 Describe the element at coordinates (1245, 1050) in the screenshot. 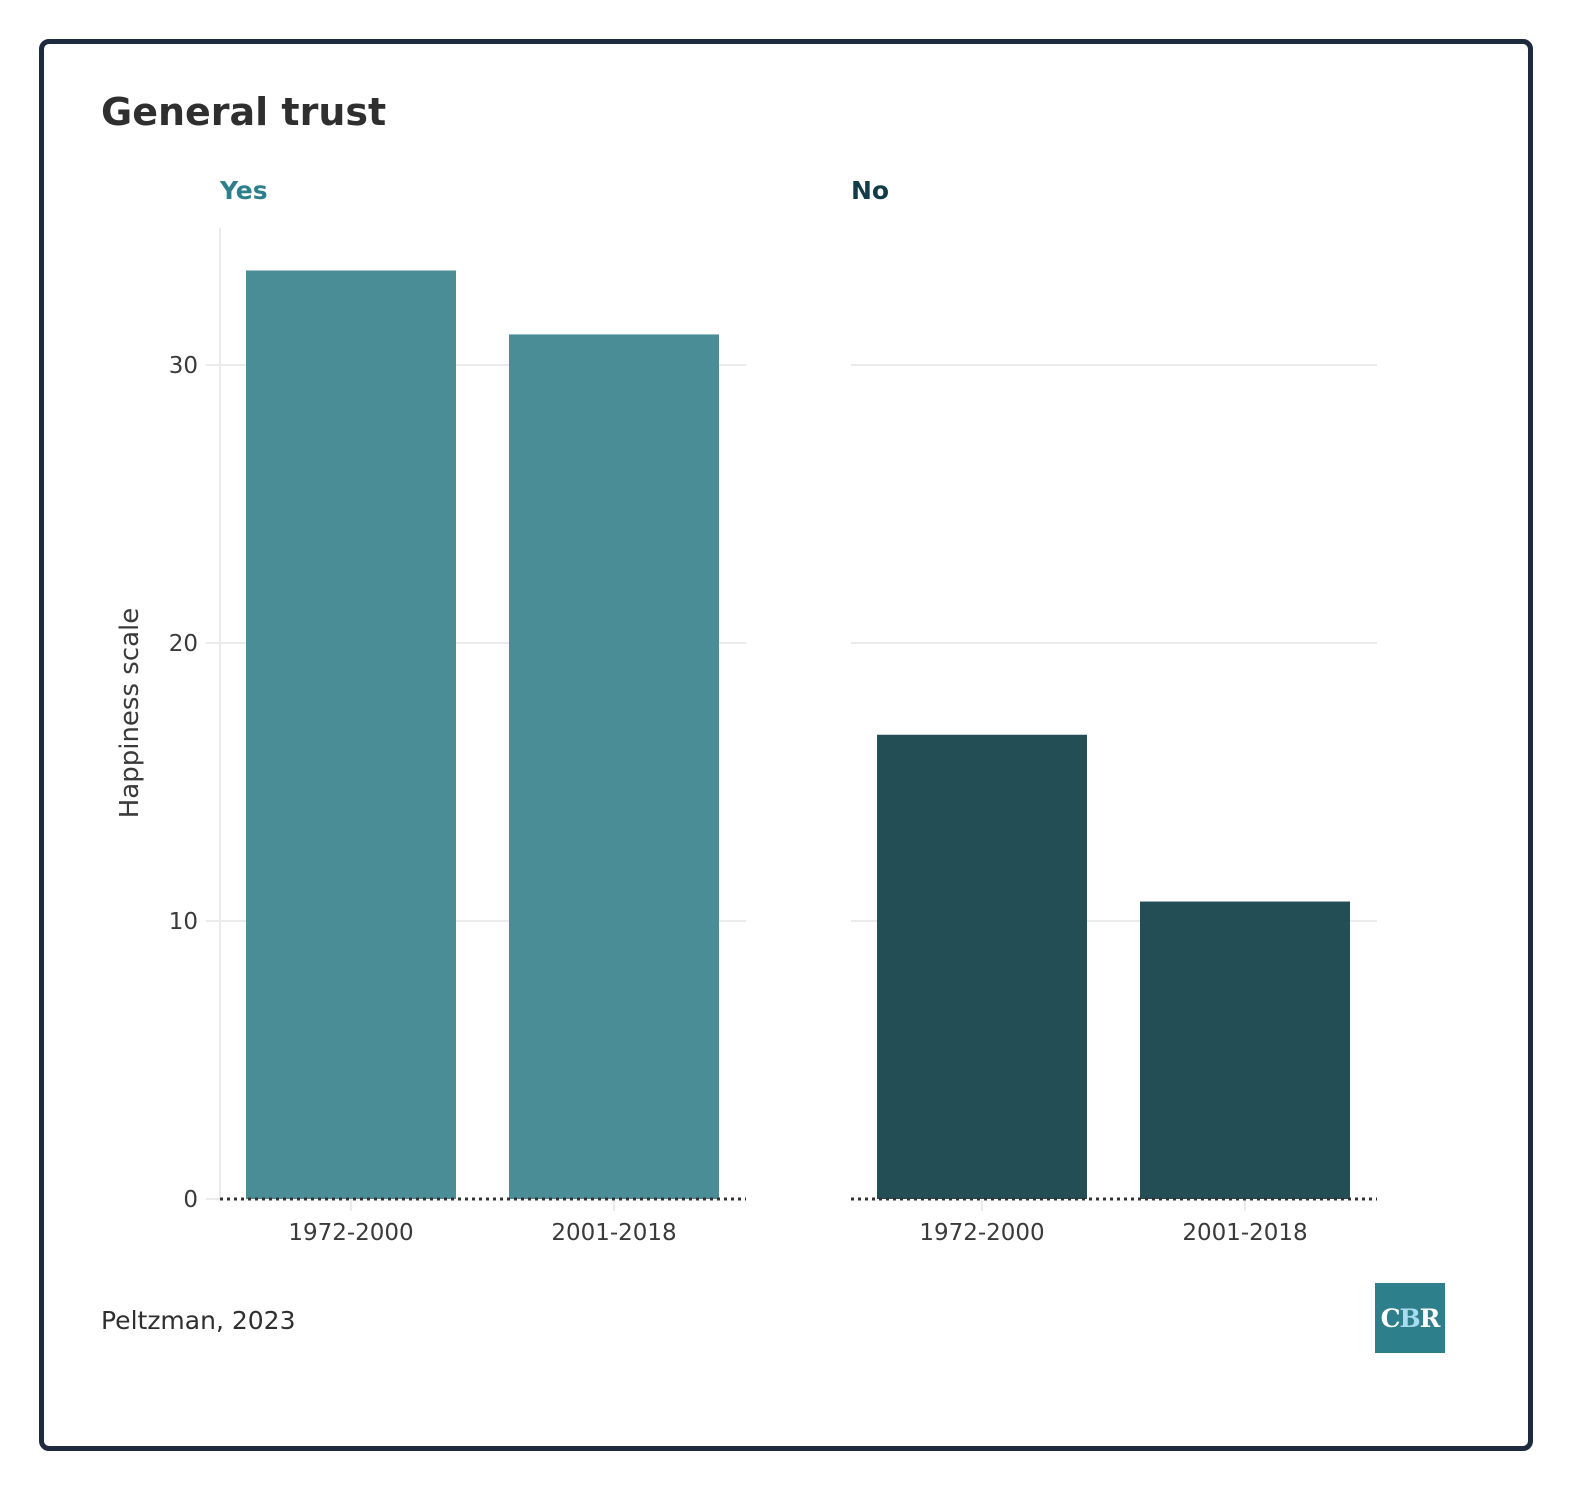

I see `bar-no-2001-2018` at that location.